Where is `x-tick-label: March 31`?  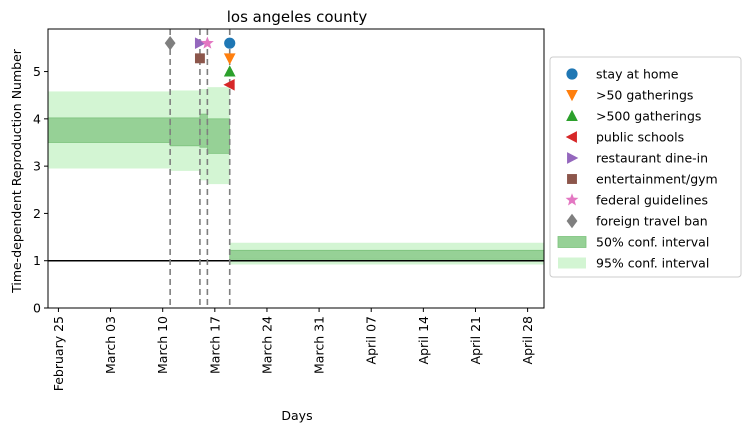 x-tick-label: March 31 is located at coordinates (319, 345).